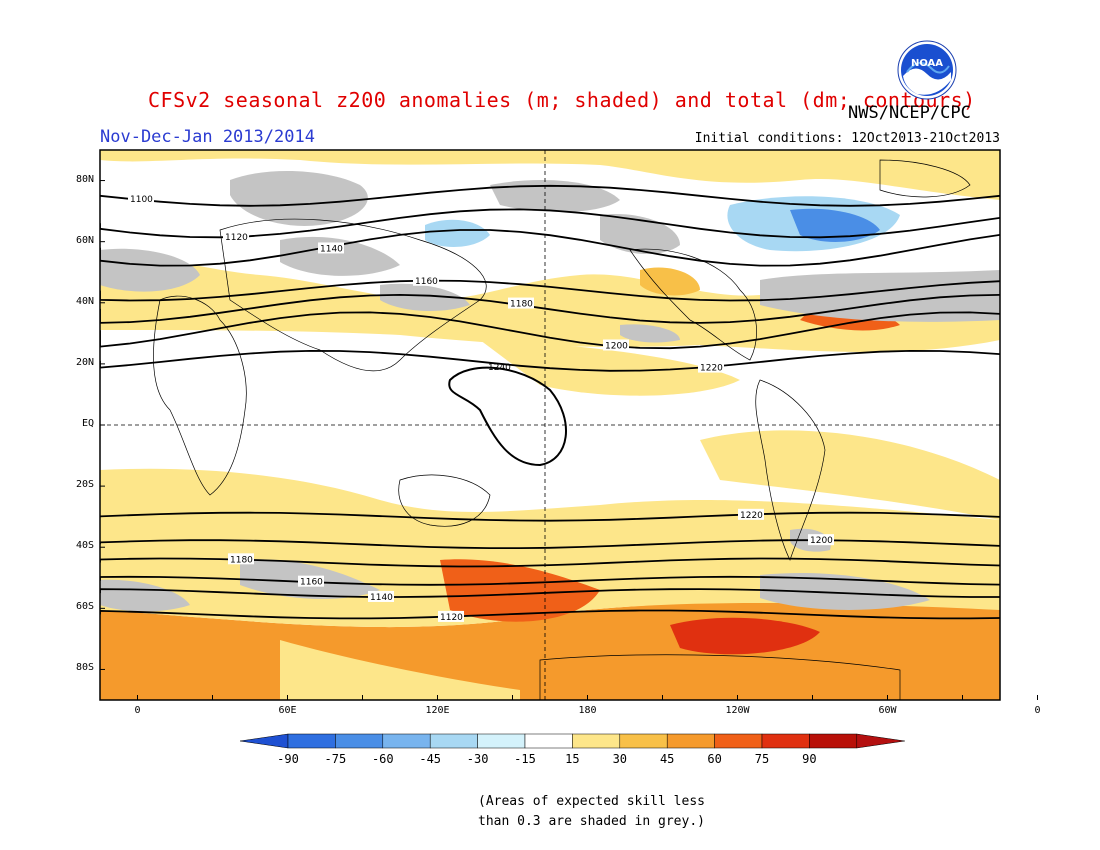 The width and height of the screenshot is (1100, 850). What do you see at coordinates (591, 801) in the screenshot?
I see `skill-note-line-1: (Areas of expected skill less` at bounding box center [591, 801].